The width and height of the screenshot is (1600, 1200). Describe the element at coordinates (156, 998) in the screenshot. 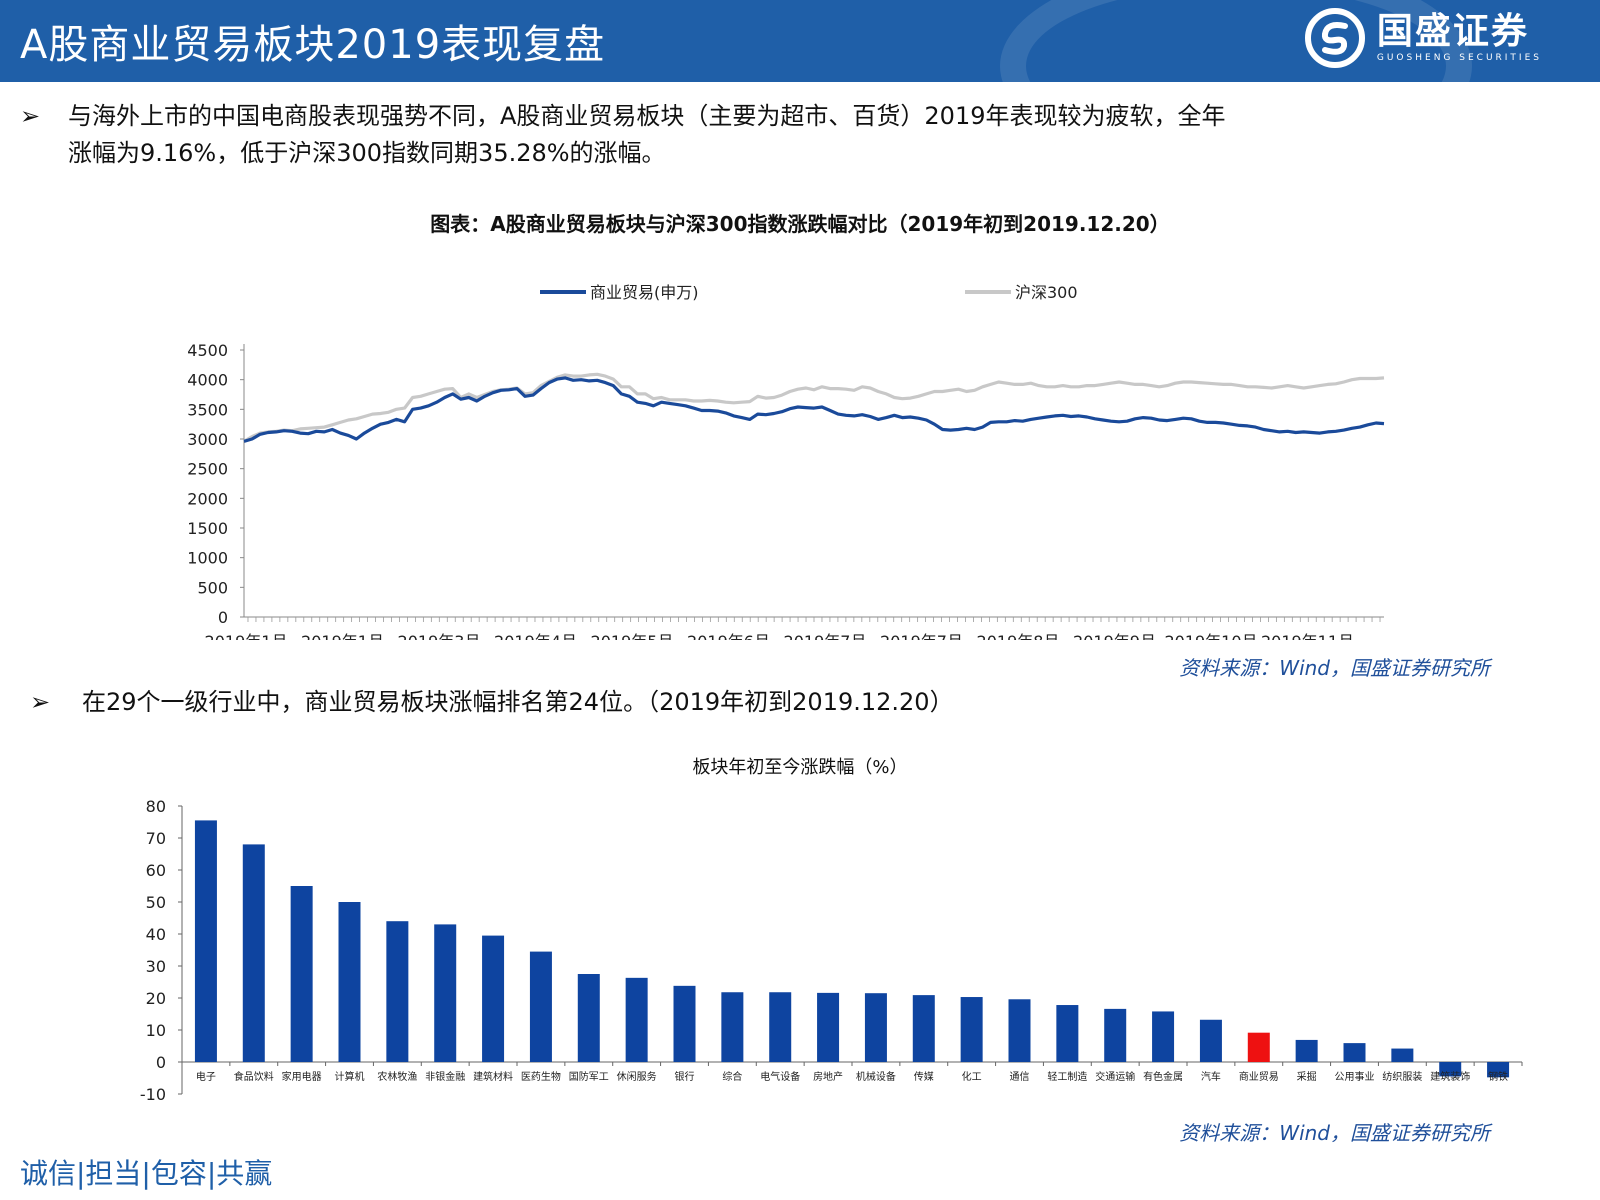

I see `y-tick-label: 20` at that location.